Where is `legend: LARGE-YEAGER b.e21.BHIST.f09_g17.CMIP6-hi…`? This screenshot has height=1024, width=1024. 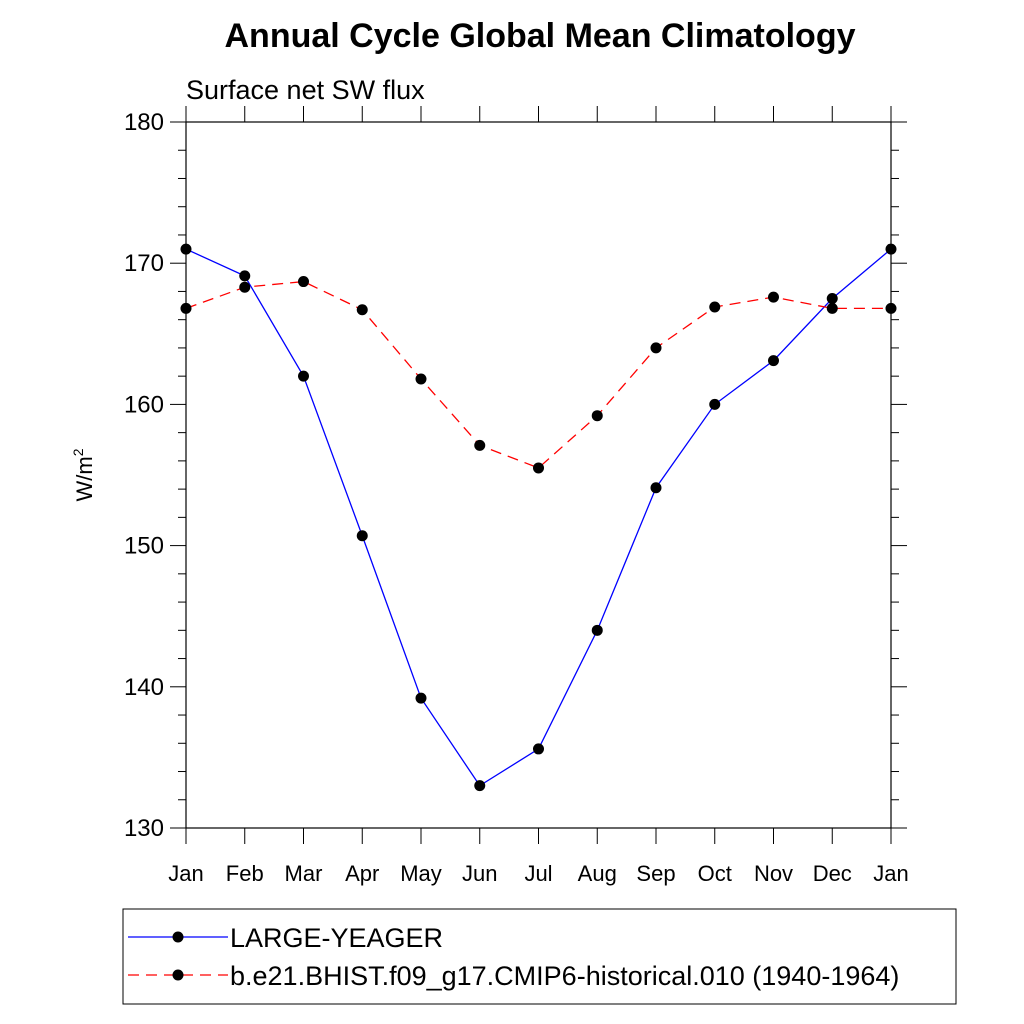
legend: LARGE-YEAGER b.e21.BHIST.f09_g17.CMIP6-hi… is located at coordinates (539, 956).